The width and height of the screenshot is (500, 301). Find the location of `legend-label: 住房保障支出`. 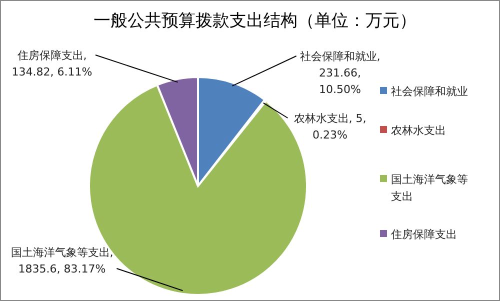

legend-label: 住房保障支出 is located at coordinates (424, 234).